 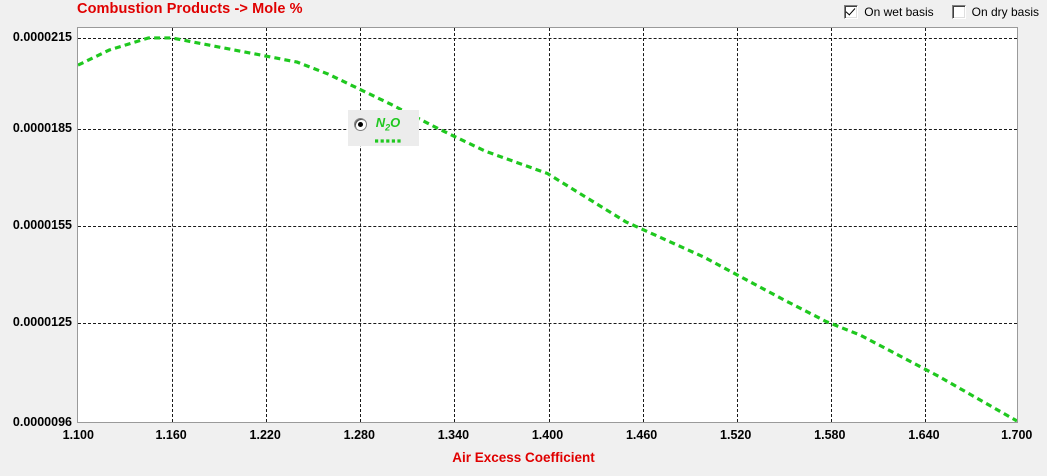 What do you see at coordinates (360, 124) in the screenshot?
I see `legend-radio-n2o` at bounding box center [360, 124].